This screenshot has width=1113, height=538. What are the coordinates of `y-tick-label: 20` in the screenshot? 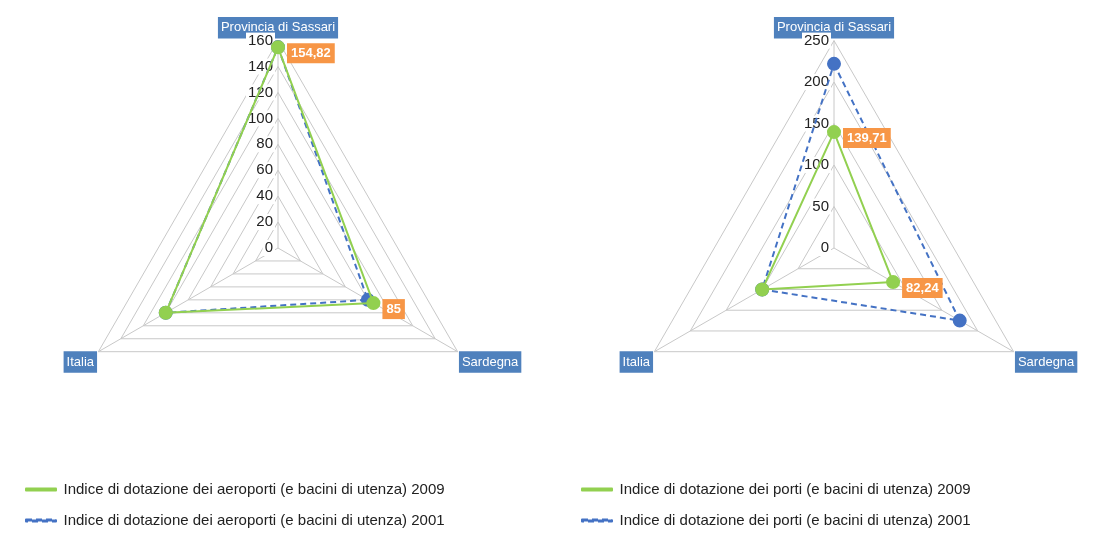 It's located at (264, 221).